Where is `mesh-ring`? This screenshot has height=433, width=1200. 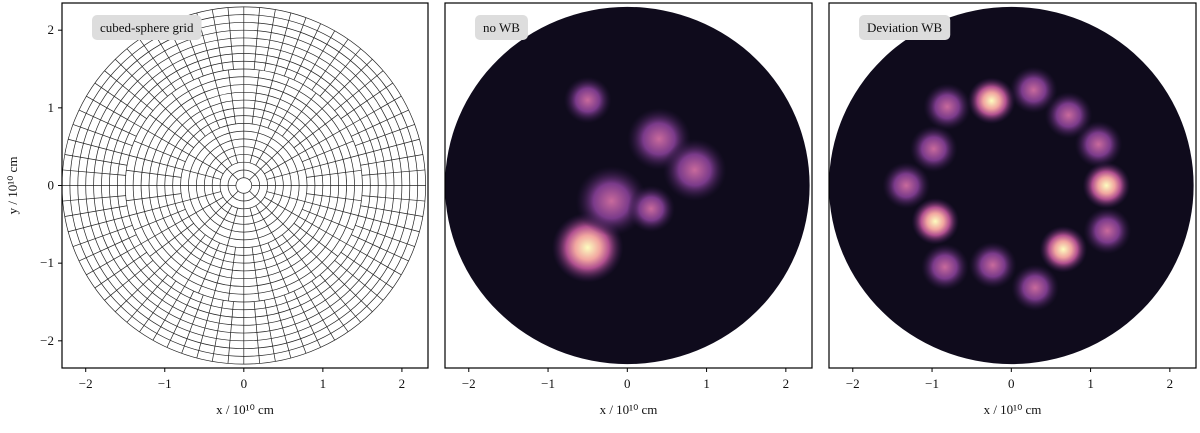 mesh-ring is located at coordinates (244, 185).